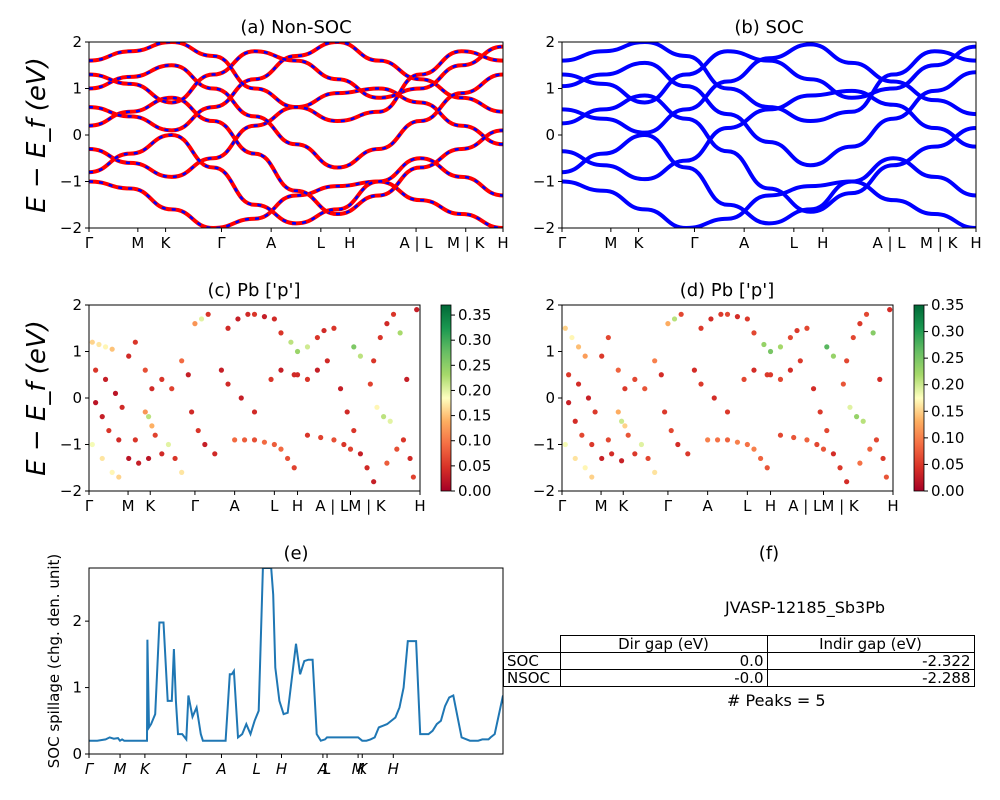 This screenshot has width=1000, height=800. What do you see at coordinates (37, 135) in the screenshot?
I see `ylabel-energy-top: E − E_f (eV)` at bounding box center [37, 135].